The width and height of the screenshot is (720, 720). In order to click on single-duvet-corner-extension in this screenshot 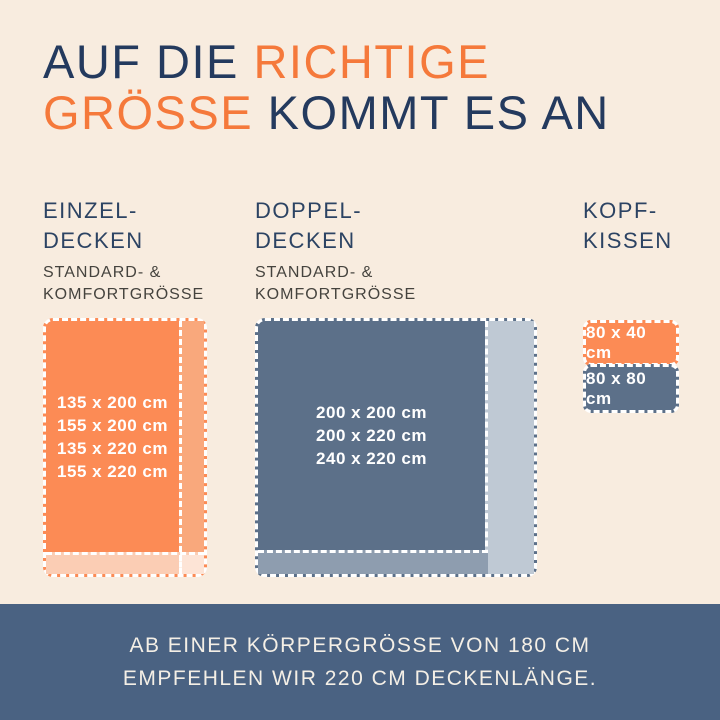, I will do `click(191, 564)`.